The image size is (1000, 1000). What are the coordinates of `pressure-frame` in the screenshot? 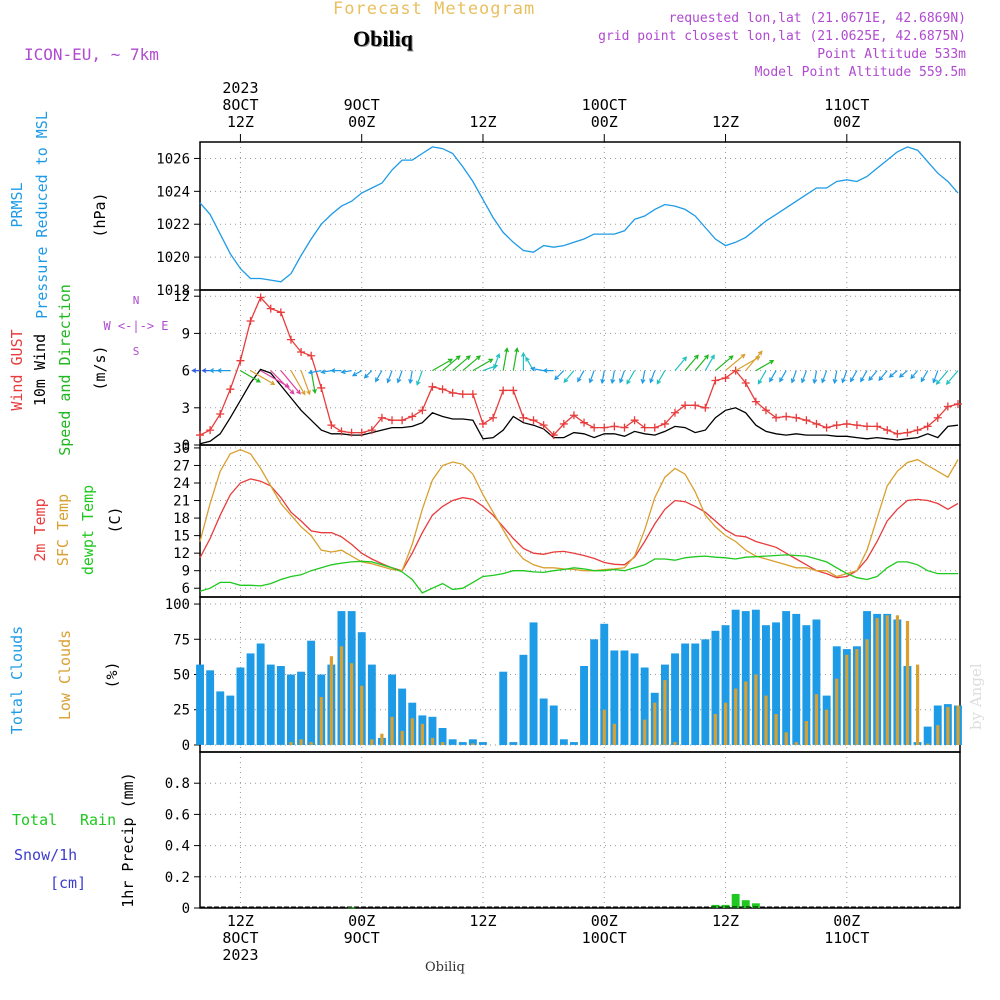 It's located at (580, 216).